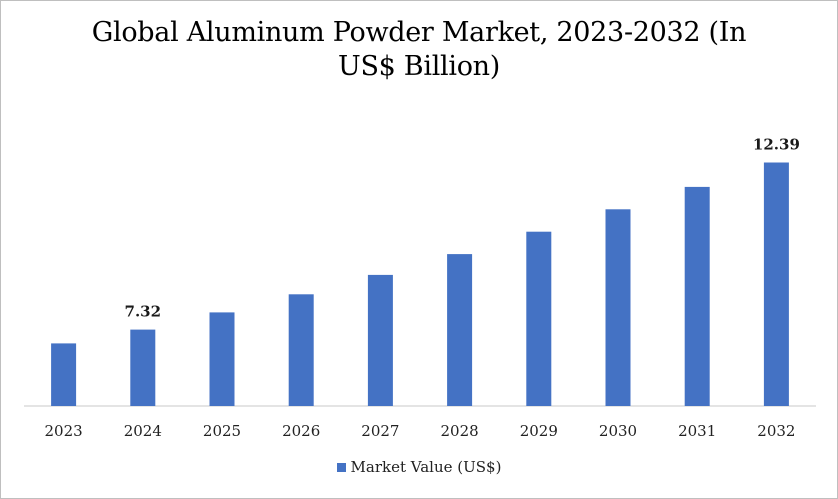 The width and height of the screenshot is (838, 499). What do you see at coordinates (776, 145) in the screenshot?
I see `data-label-2032: 12.39` at bounding box center [776, 145].